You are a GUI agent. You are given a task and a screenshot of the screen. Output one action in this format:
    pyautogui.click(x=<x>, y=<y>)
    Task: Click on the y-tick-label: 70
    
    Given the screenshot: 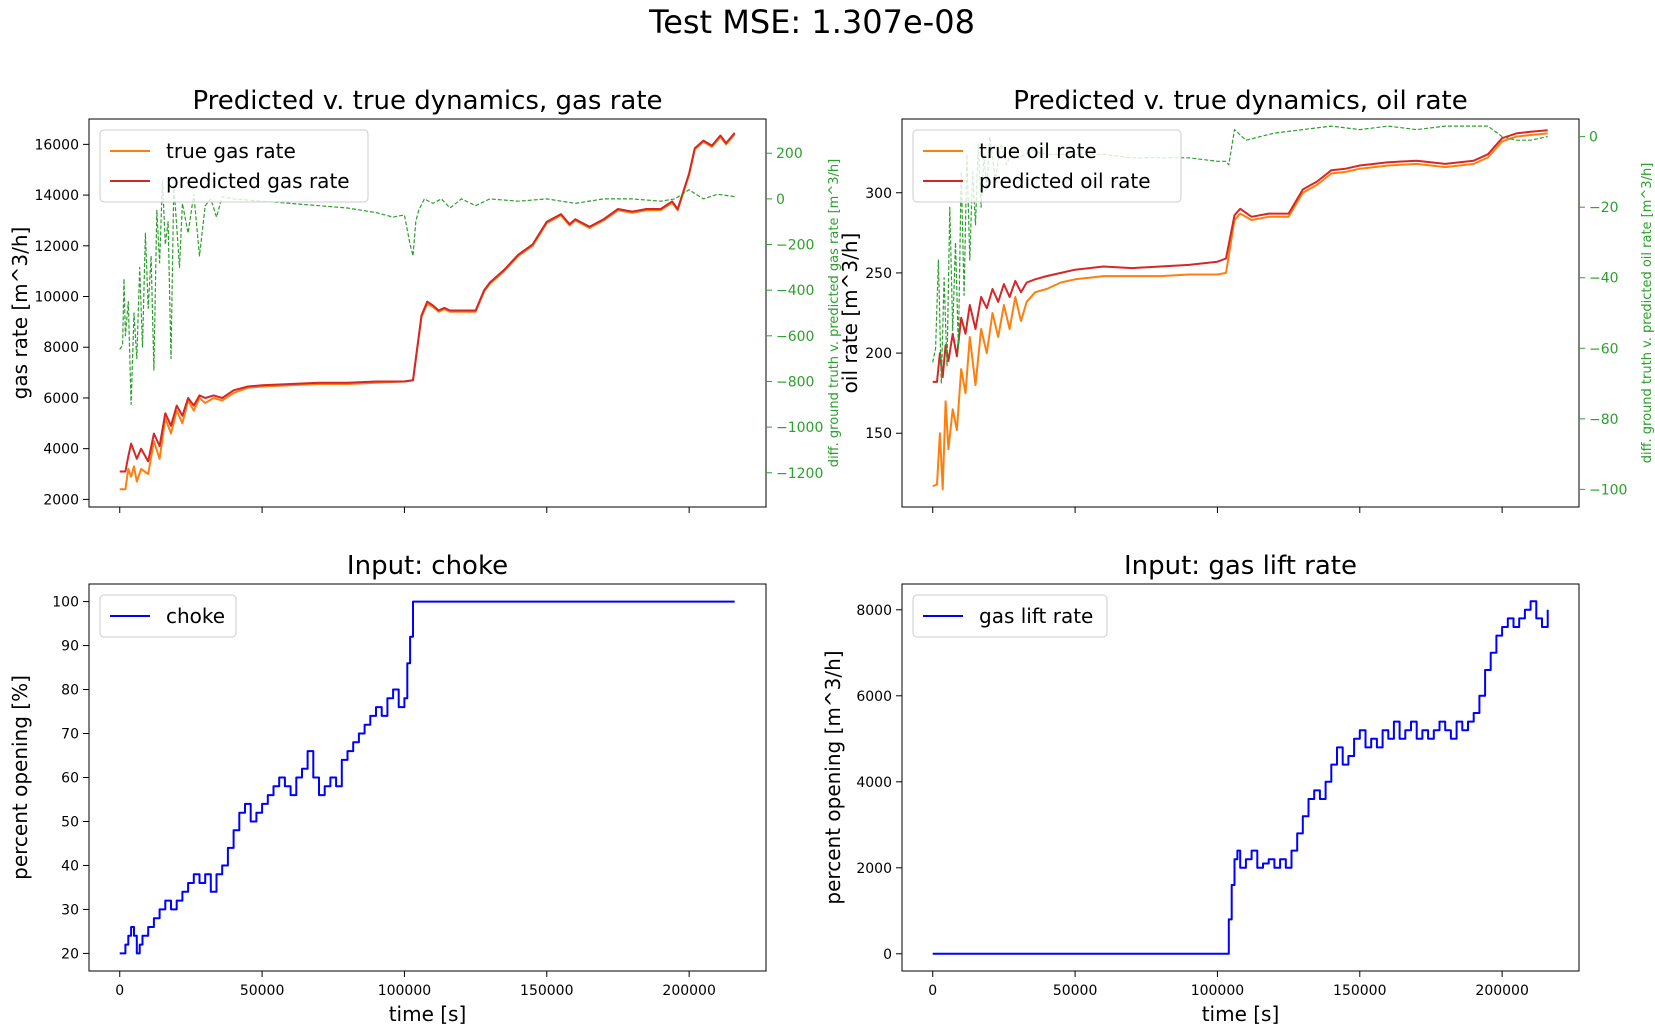 What is the action you would take?
    pyautogui.click(x=70, y=735)
    